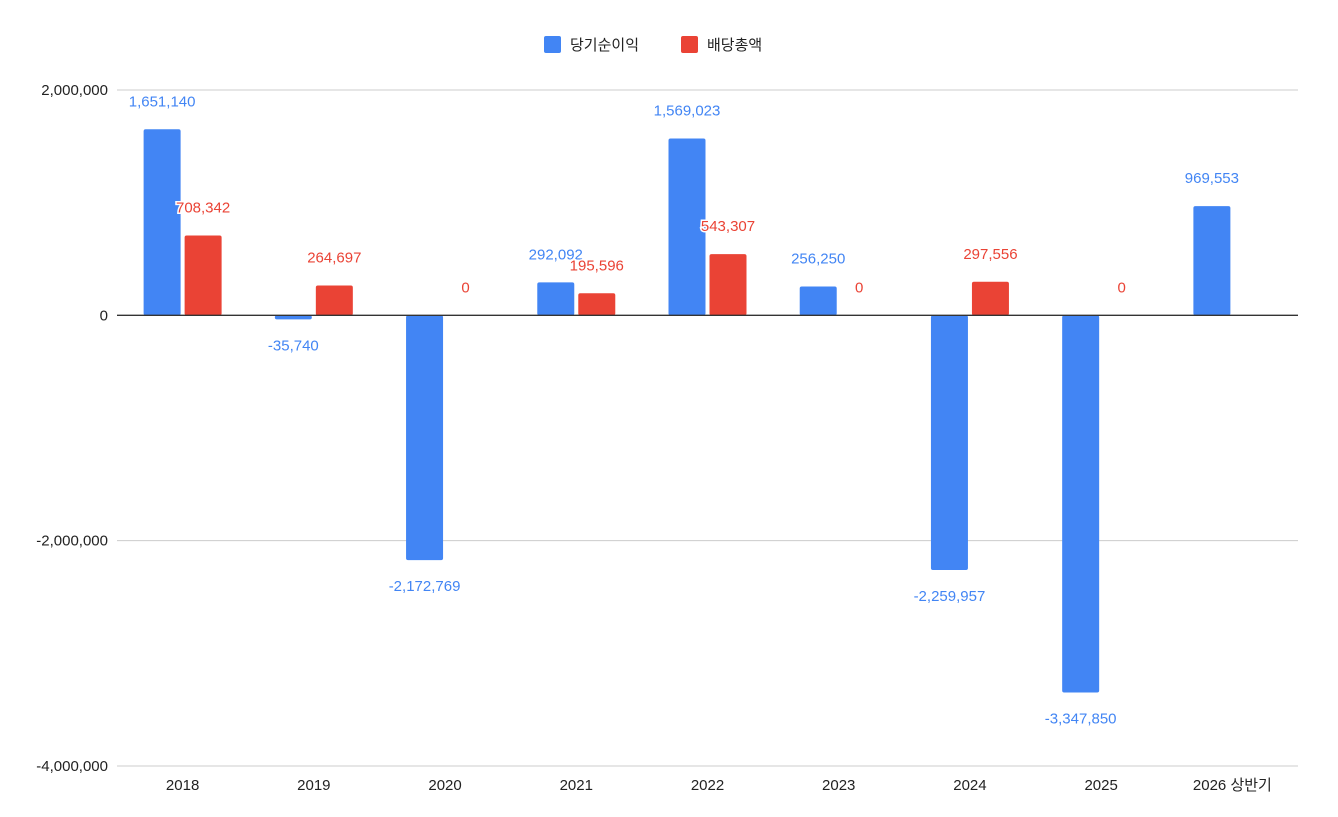 This screenshot has width=1338, height=817. Describe the element at coordinates (425, 586) in the screenshot. I see `data-label: -2,172,769` at that location.